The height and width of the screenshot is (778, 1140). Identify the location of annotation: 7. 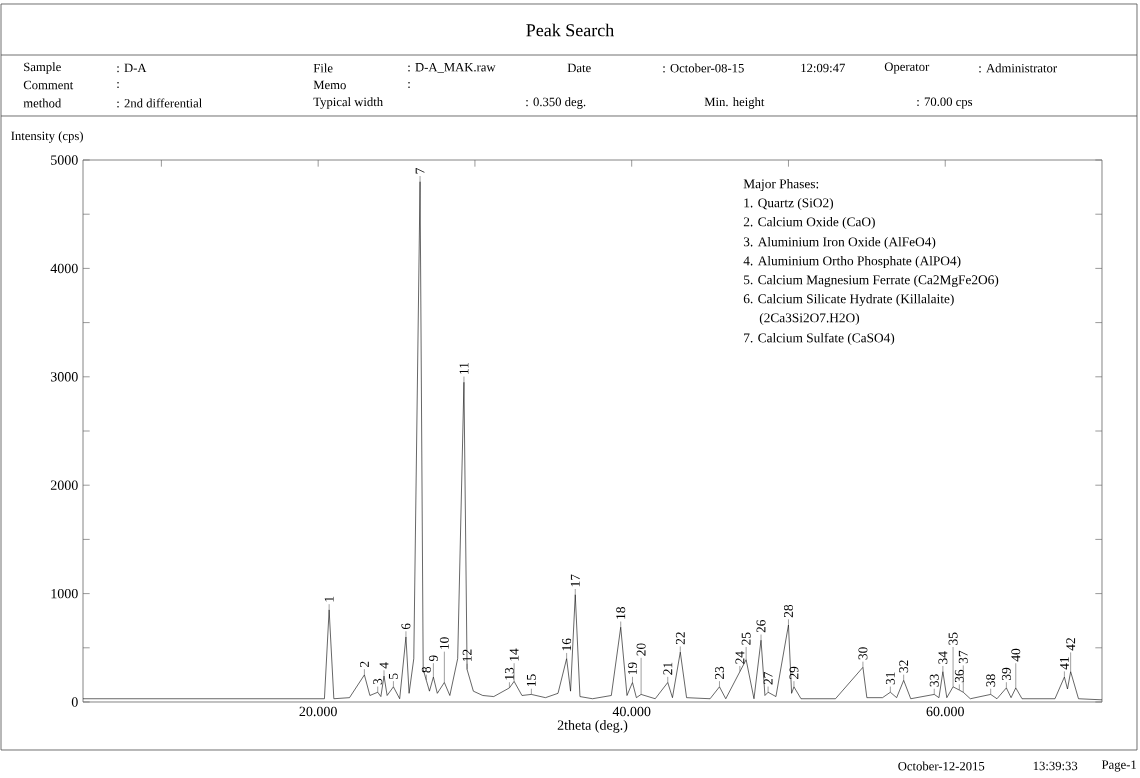
(420, 171).